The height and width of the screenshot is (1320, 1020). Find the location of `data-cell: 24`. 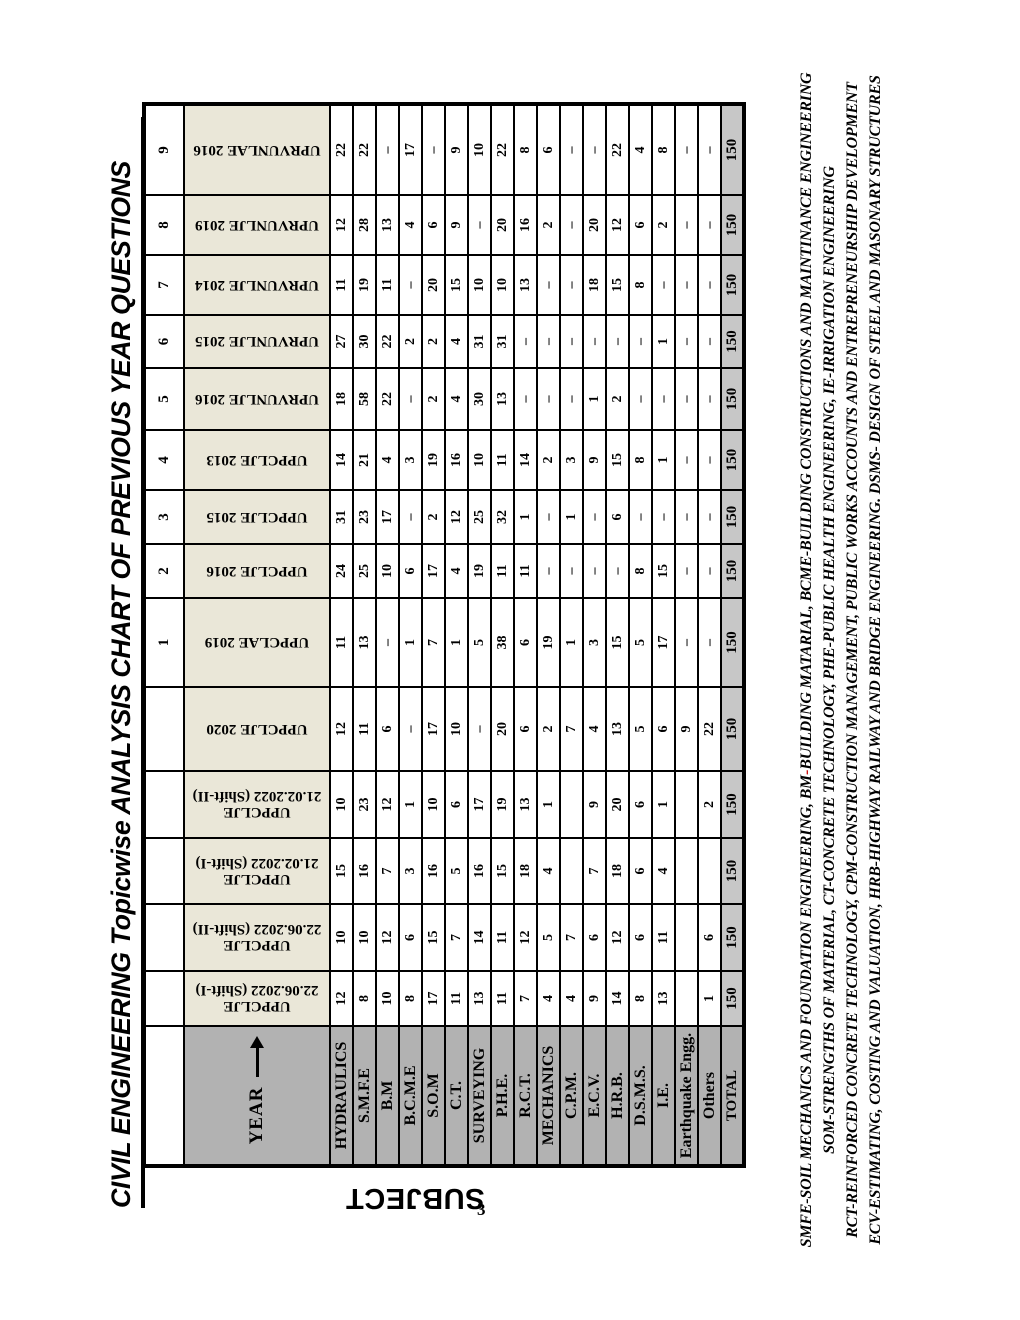

data-cell: 24 is located at coordinates (341, 571).